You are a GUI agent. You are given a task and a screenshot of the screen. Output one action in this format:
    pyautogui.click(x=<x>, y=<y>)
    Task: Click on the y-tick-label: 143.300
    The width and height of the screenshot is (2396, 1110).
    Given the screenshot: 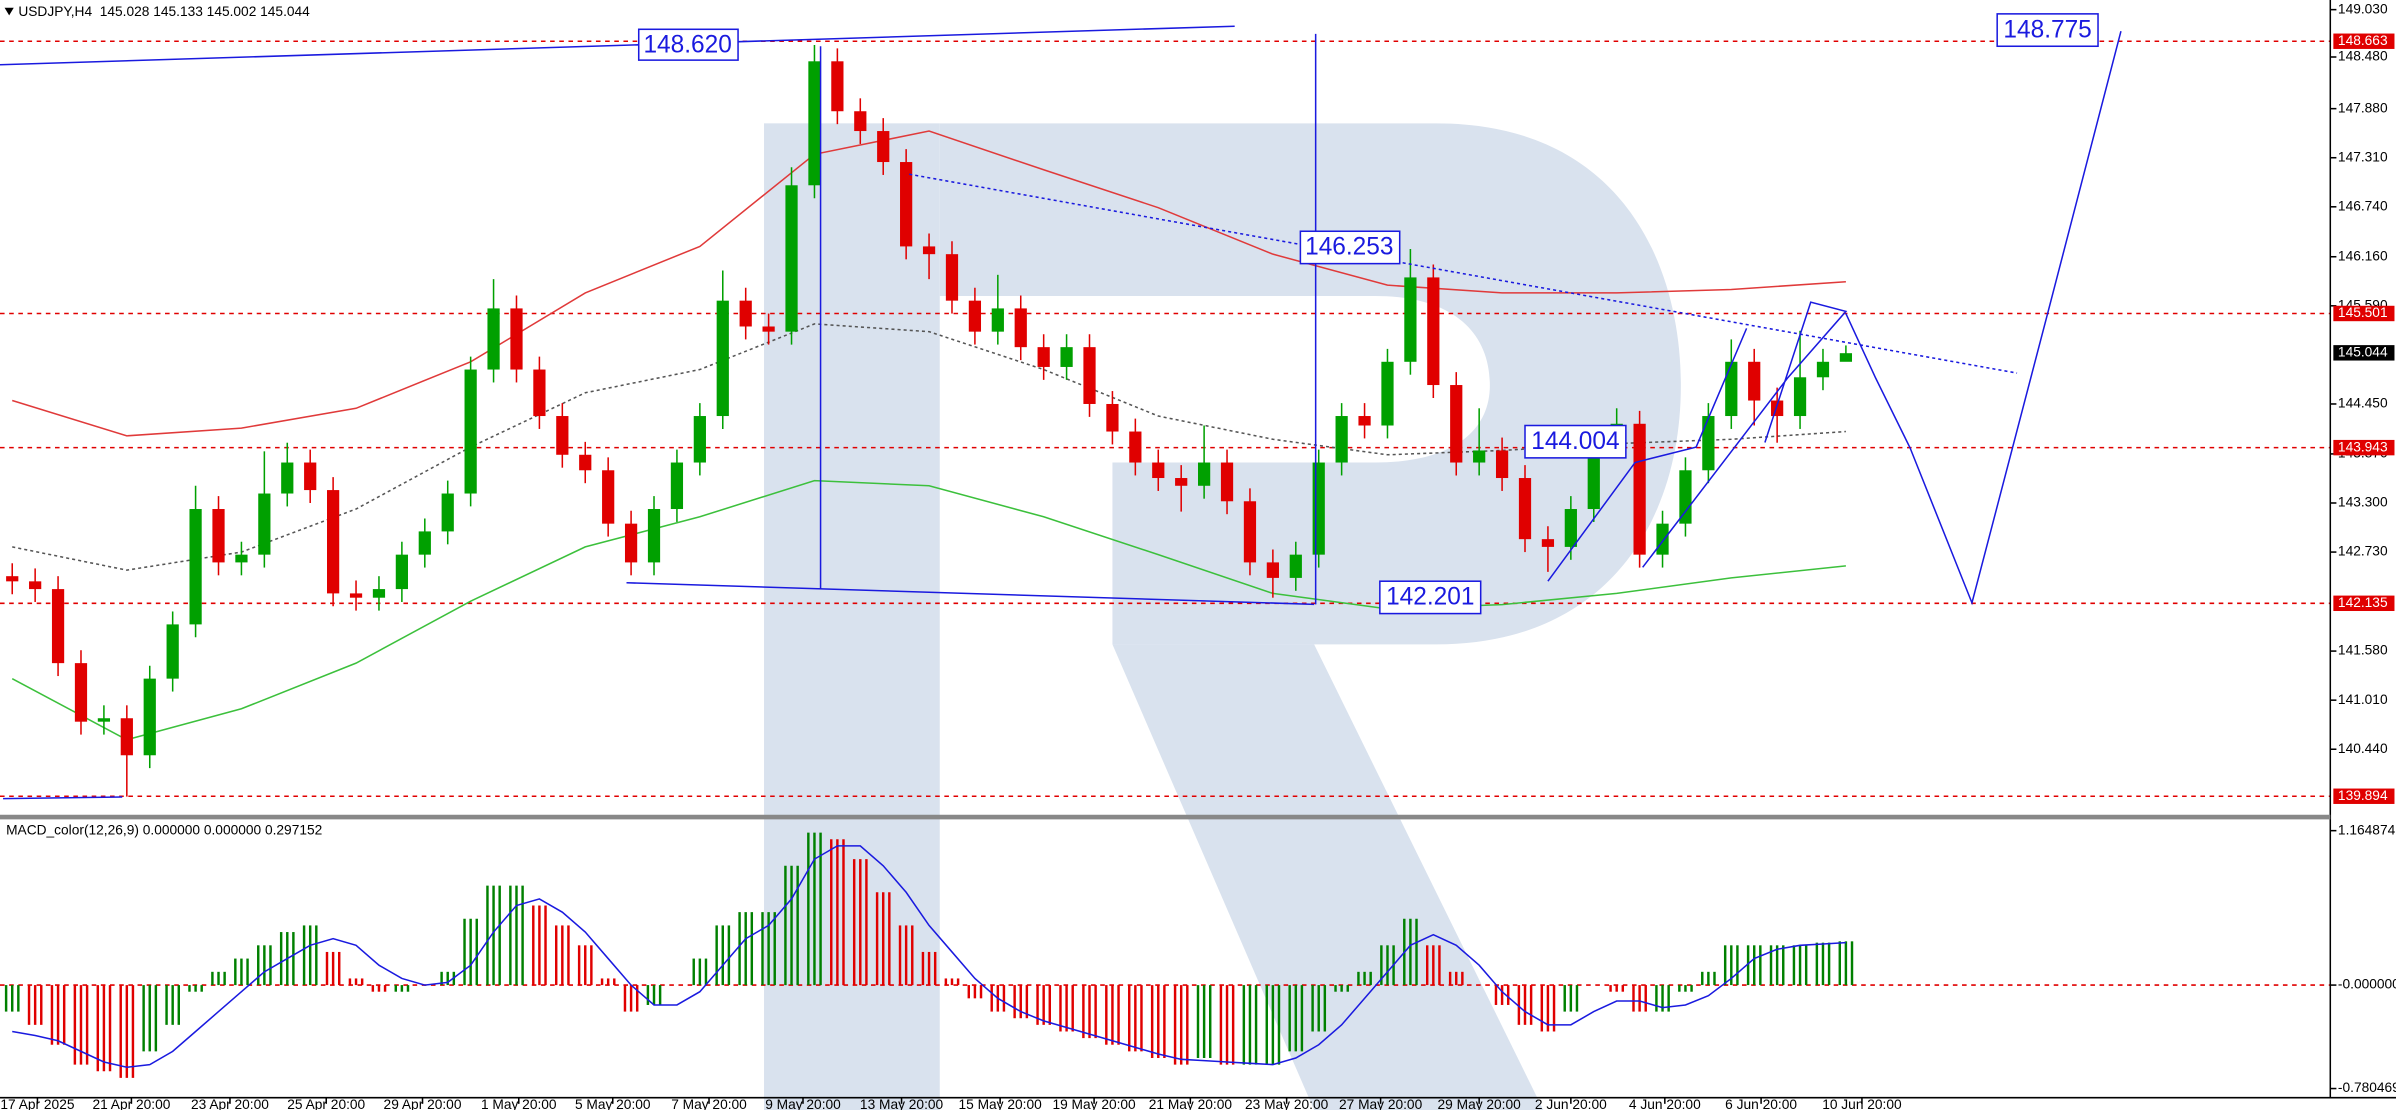 What is the action you would take?
    pyautogui.click(x=2363, y=502)
    